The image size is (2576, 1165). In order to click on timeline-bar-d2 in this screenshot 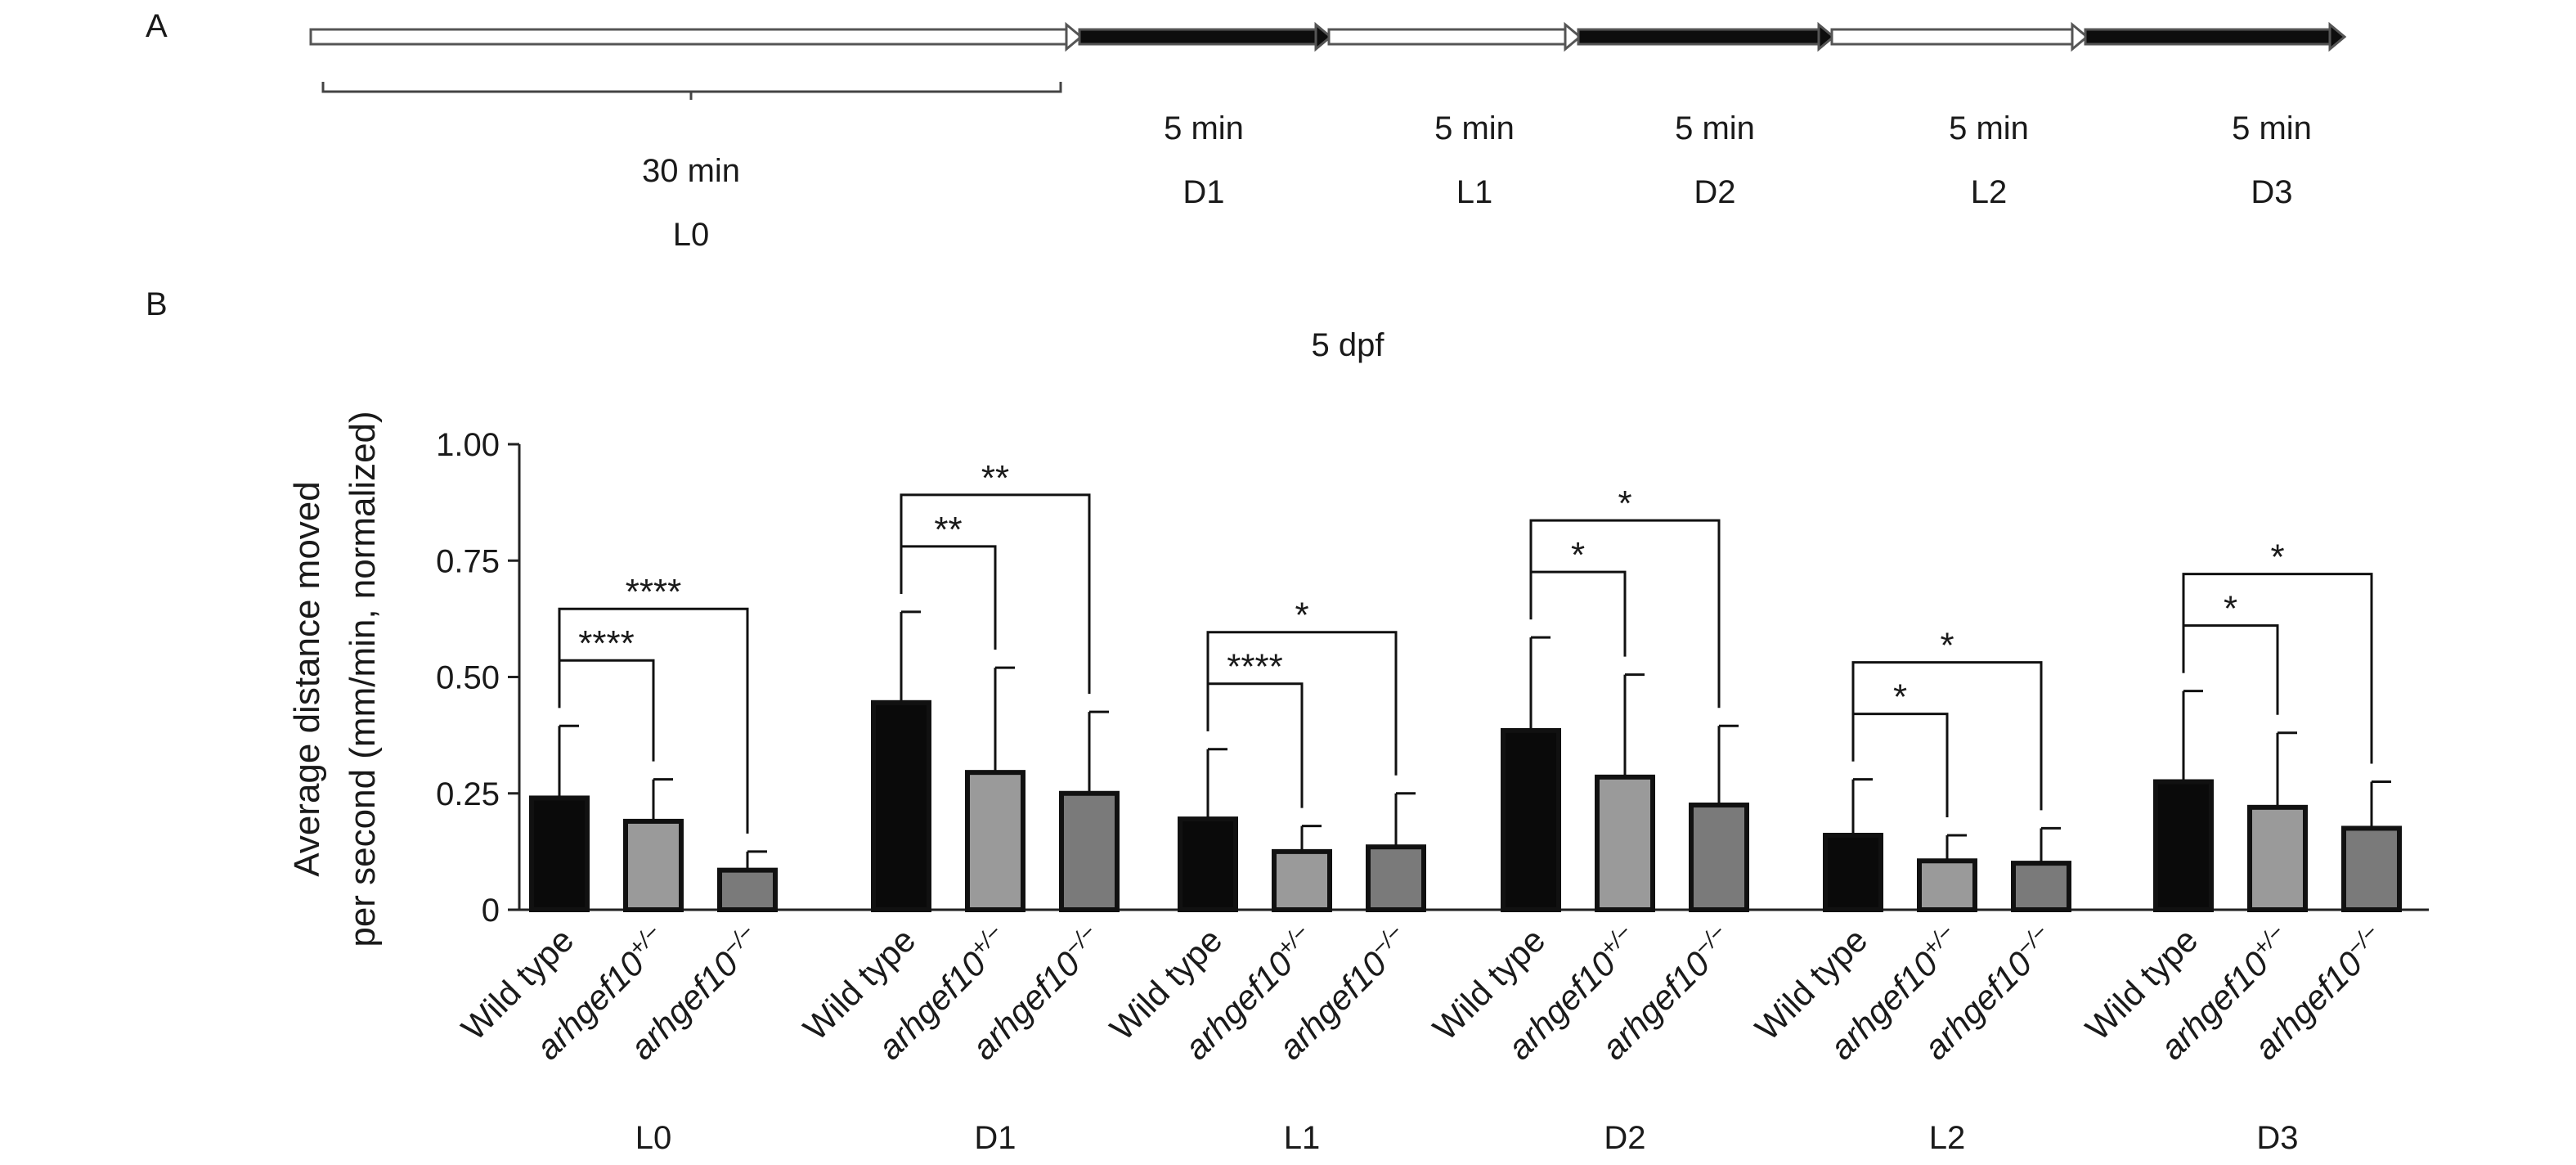, I will do `click(1699, 37)`.